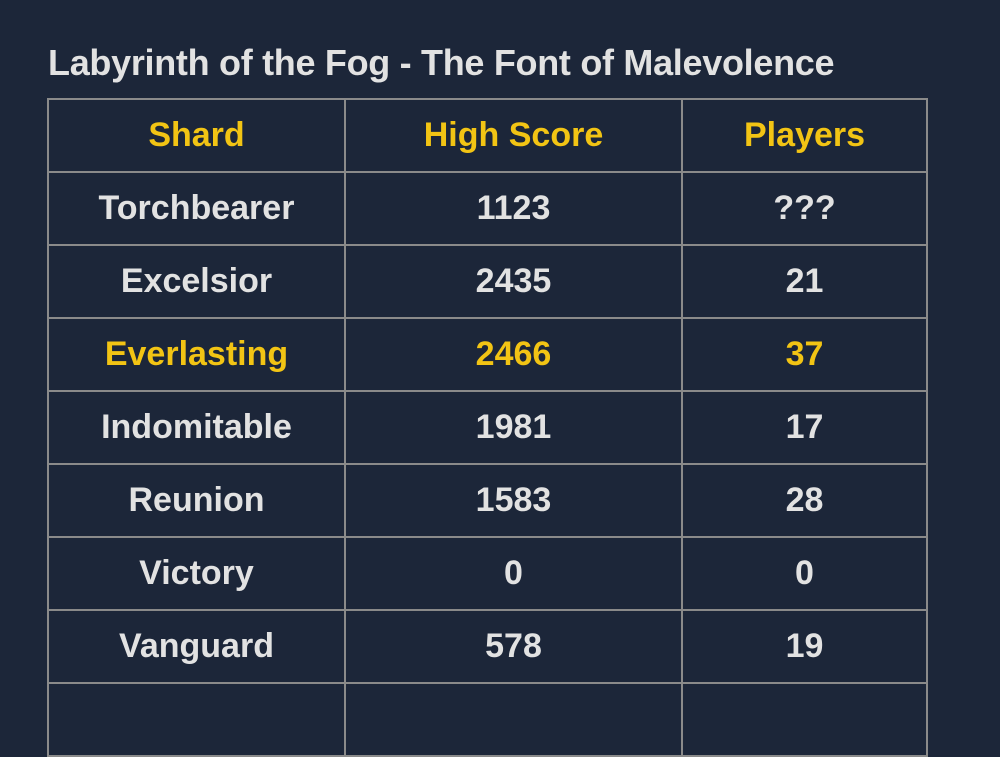 The image size is (1000, 757). What do you see at coordinates (196, 573) in the screenshot?
I see `shard-cell: Victory` at bounding box center [196, 573].